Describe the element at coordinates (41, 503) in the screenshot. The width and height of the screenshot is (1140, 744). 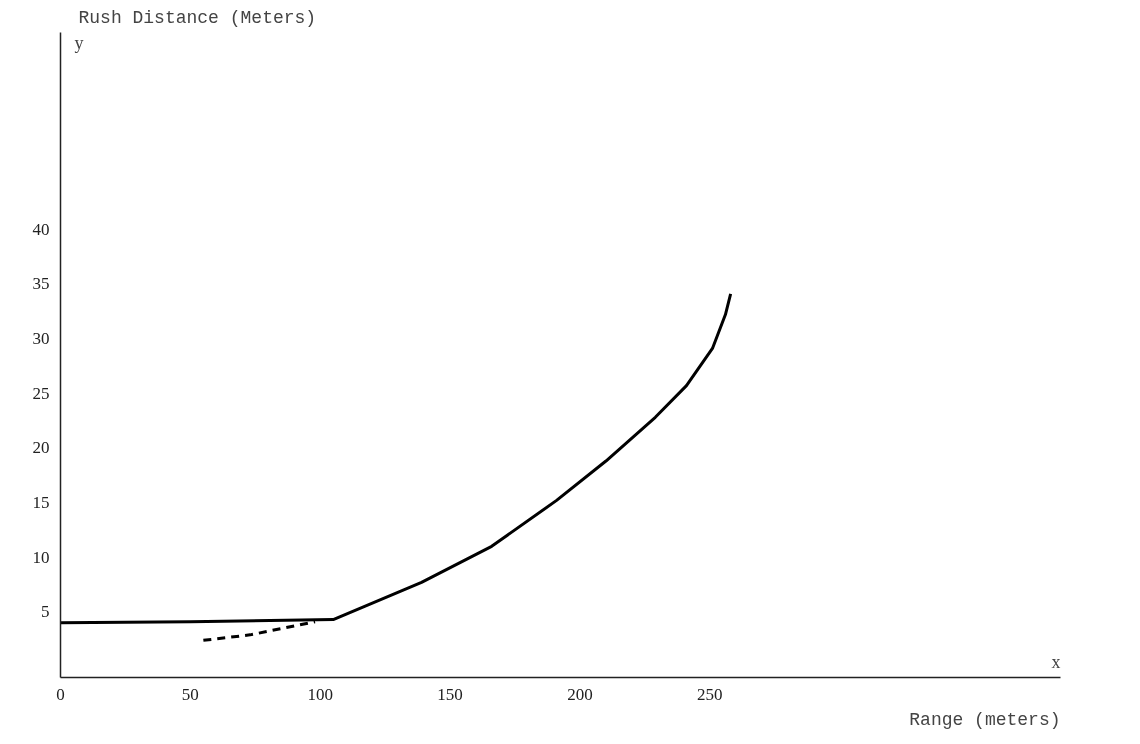
I see `y-tick-label: 15` at that location.